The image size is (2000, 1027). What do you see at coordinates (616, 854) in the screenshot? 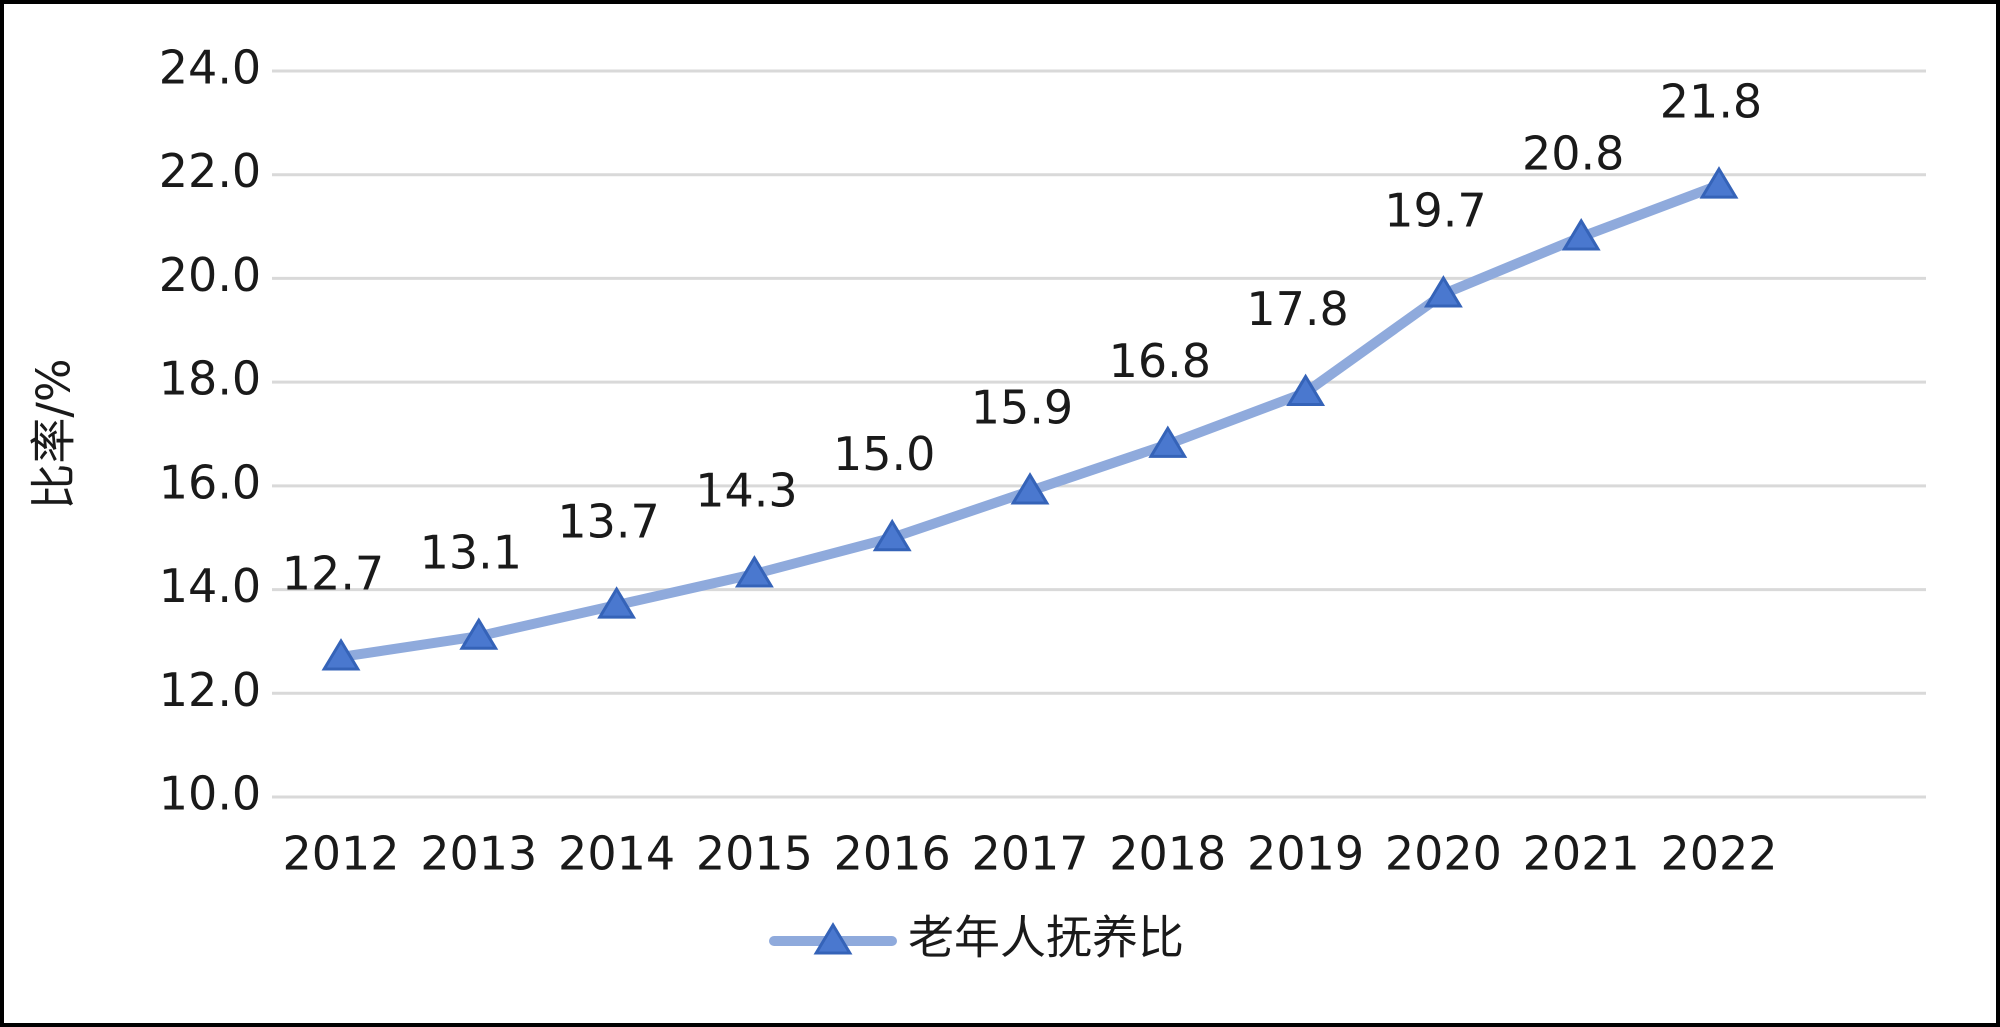
I see `x-tick-label: 2014` at bounding box center [616, 854].